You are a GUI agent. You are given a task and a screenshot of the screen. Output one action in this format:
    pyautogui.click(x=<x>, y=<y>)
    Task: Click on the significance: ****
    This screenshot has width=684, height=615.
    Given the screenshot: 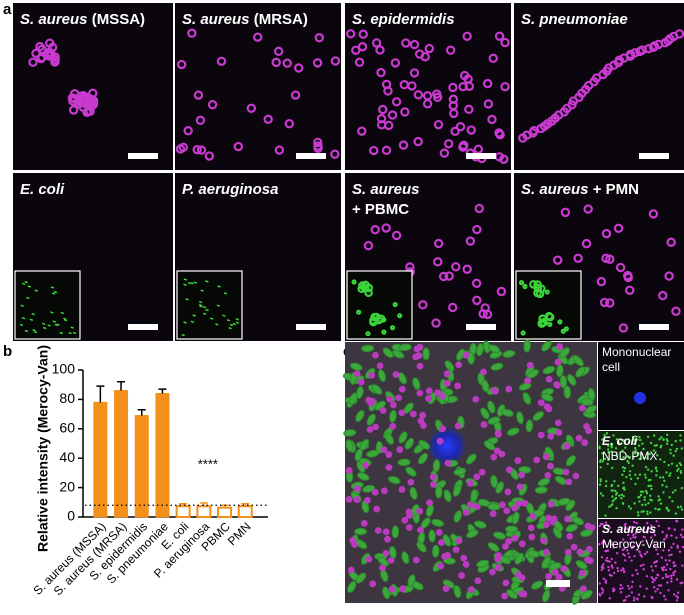 What is the action you would take?
    pyautogui.click(x=208, y=463)
    